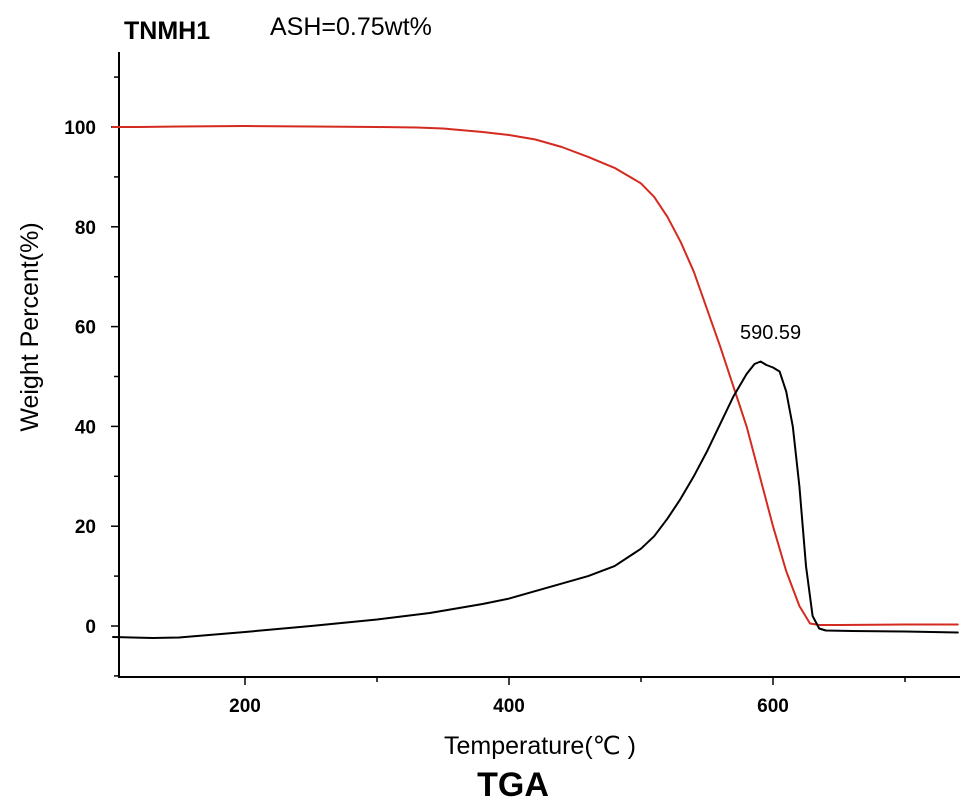 This screenshot has height=800, width=960. I want to click on peak-annotation: 590.59, so click(770, 333).